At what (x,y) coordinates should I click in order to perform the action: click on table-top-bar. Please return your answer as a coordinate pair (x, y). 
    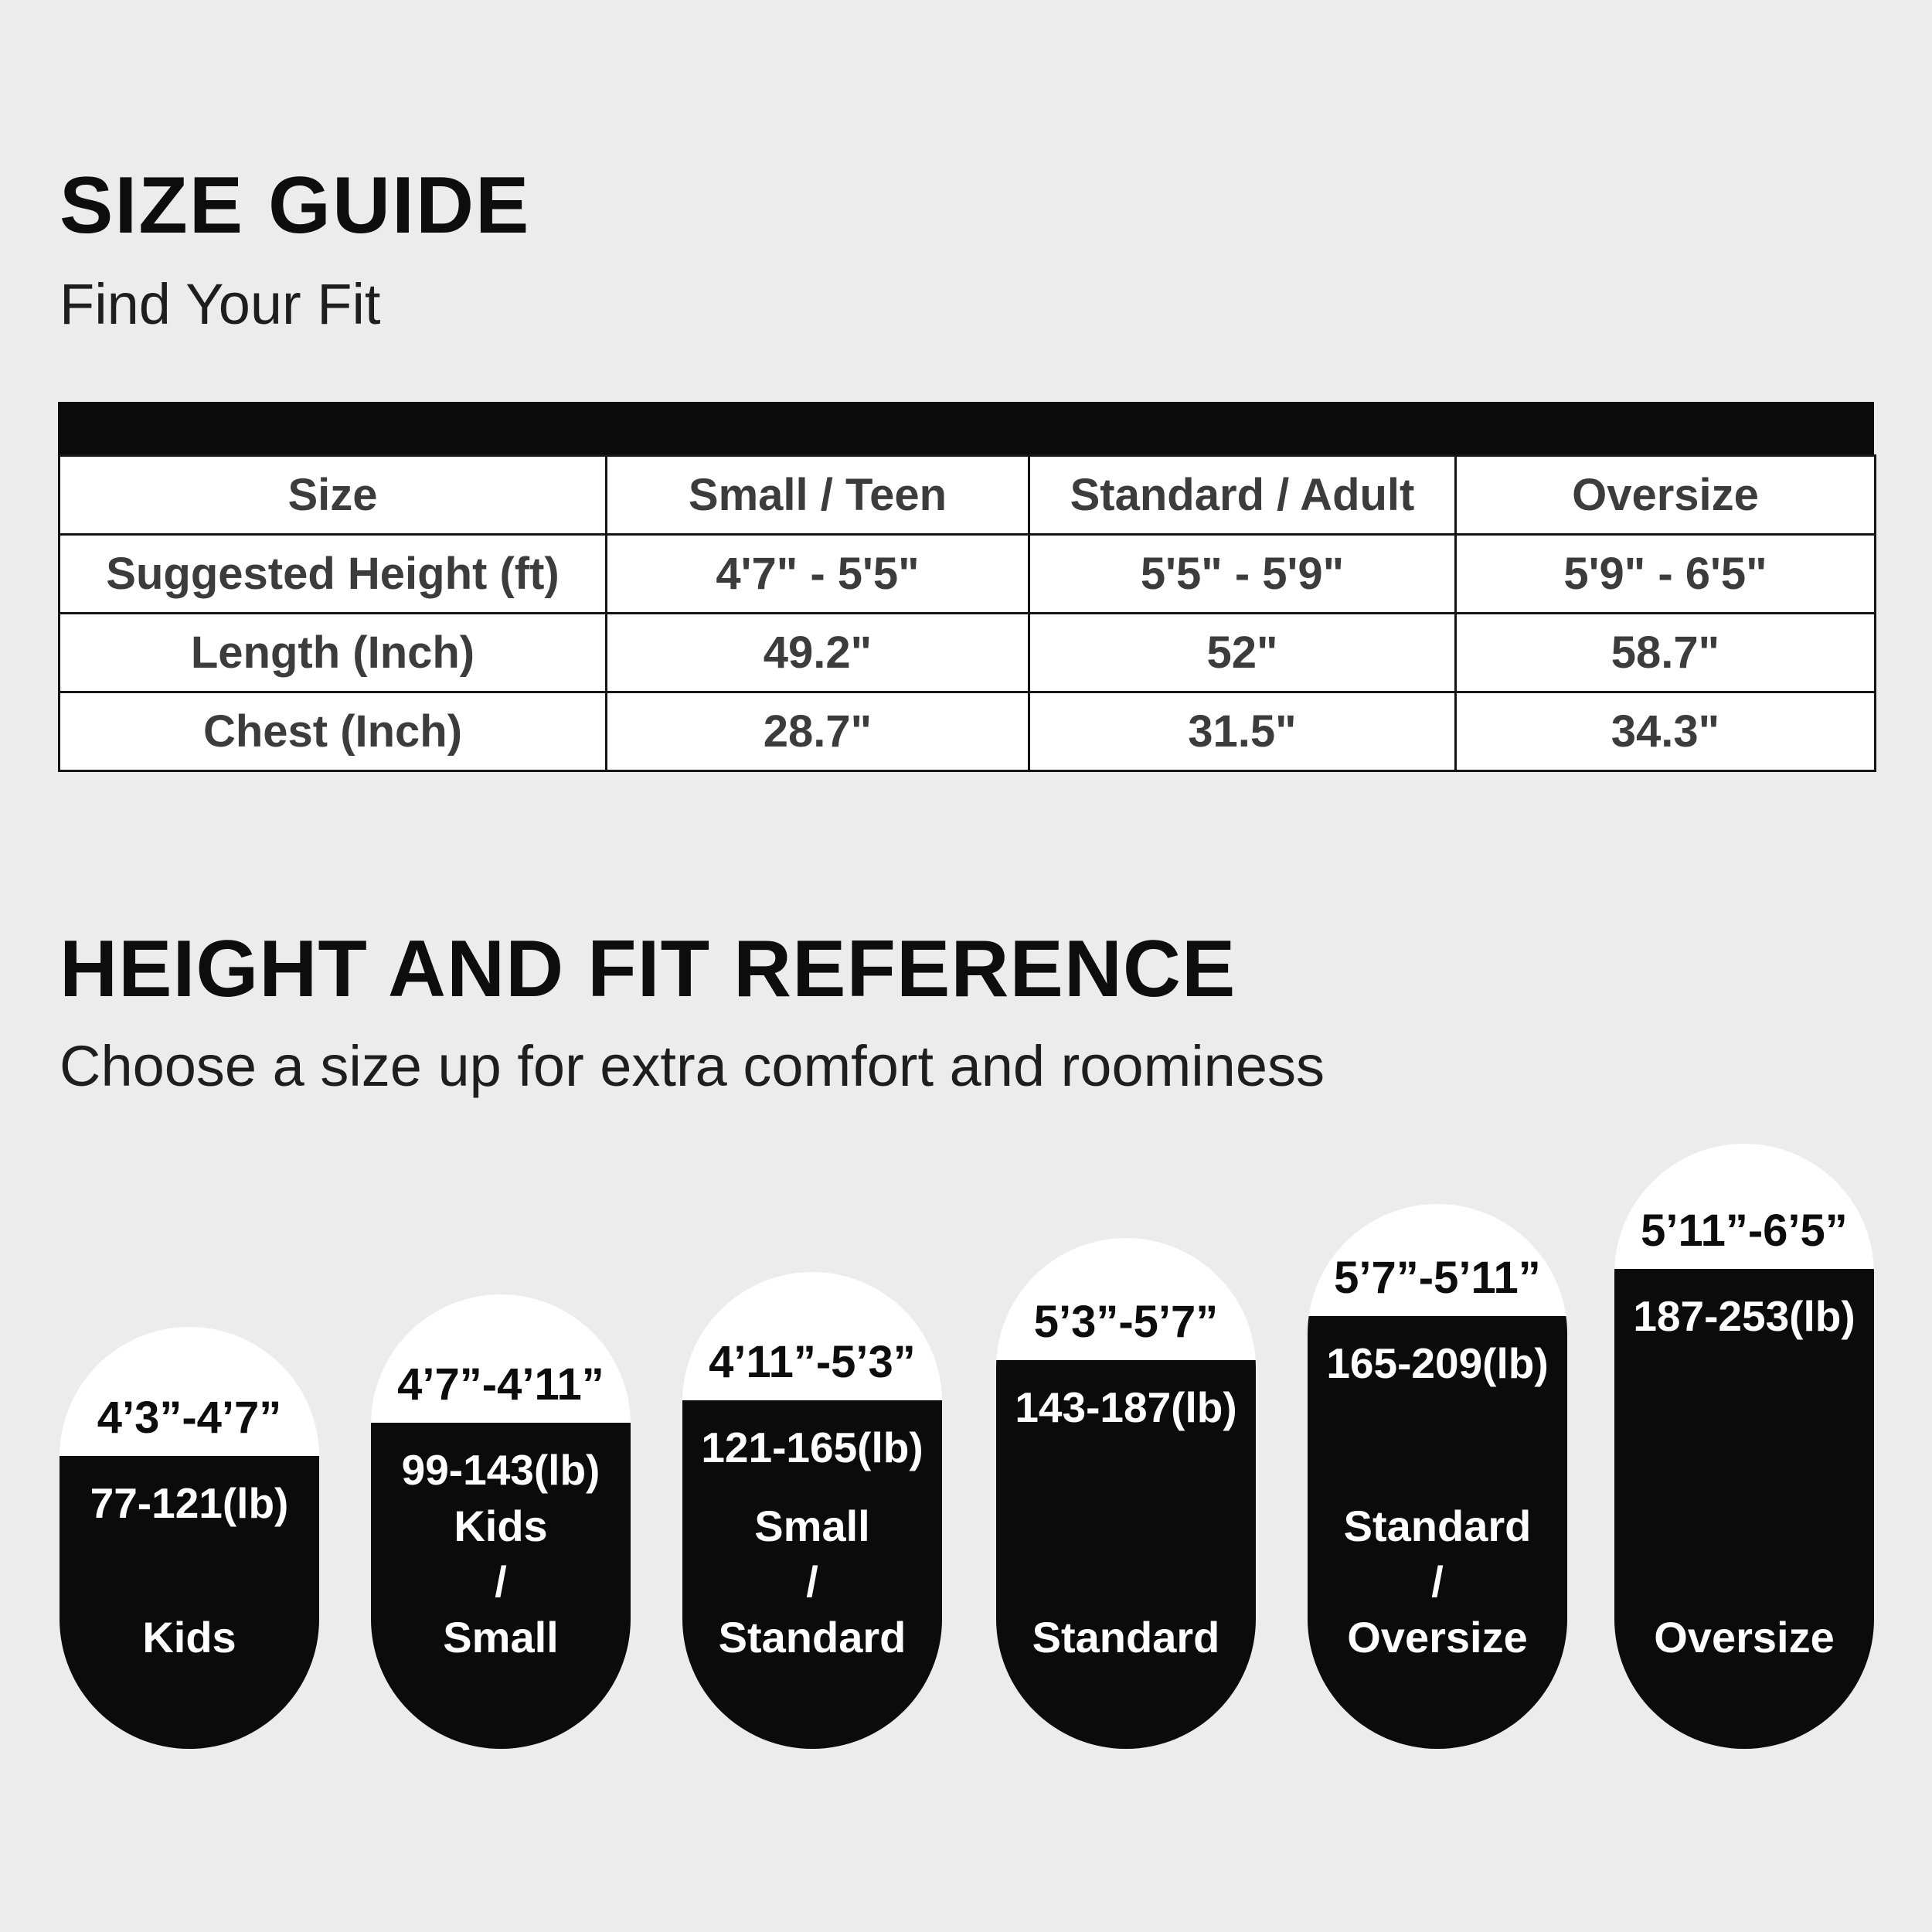
    Looking at the image, I should click on (966, 428).